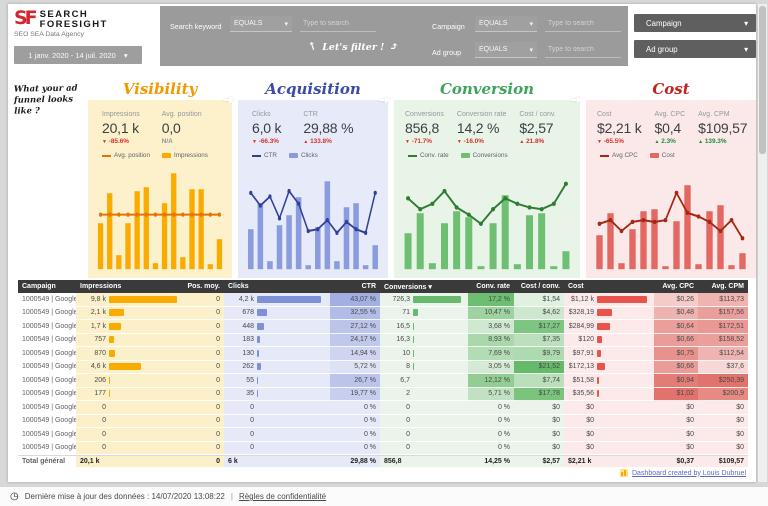 Image resolution: width=768 pixels, height=506 pixels. Describe the element at coordinates (104, 142) in the screenshot. I see `down-arrow-icon: ▼` at that location.